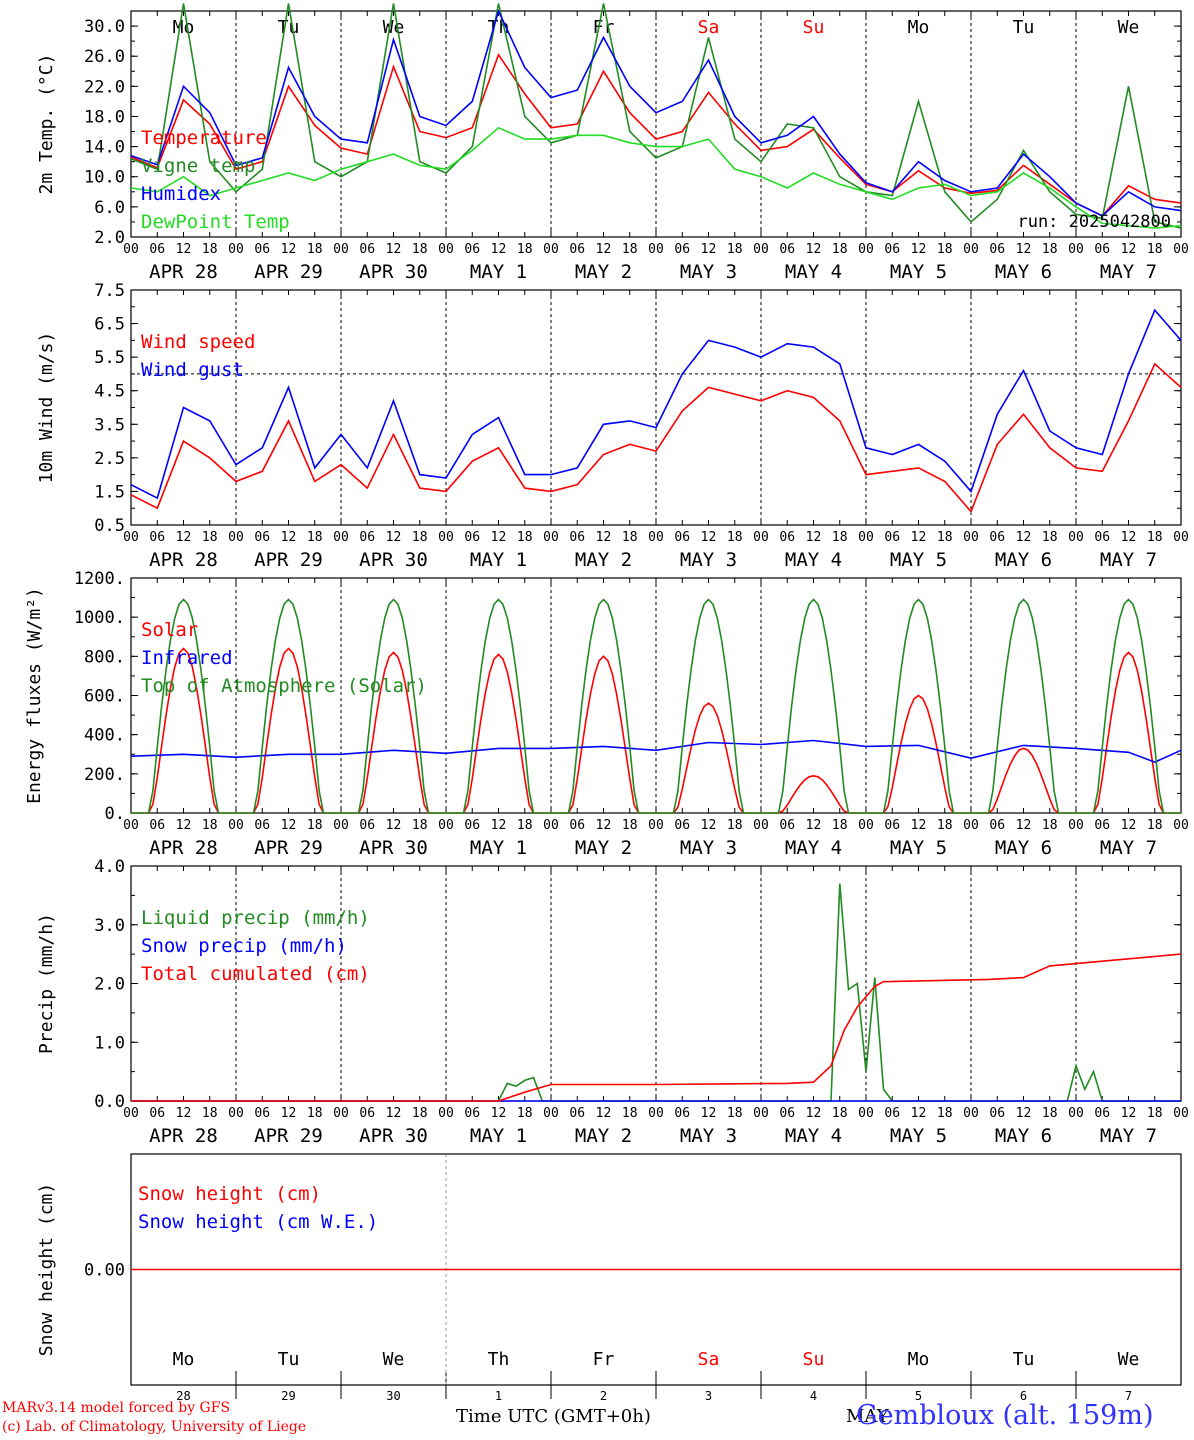 This screenshot has width=1194, height=1440. What do you see at coordinates (498, 560) in the screenshot?
I see `date-label: MAY 1` at bounding box center [498, 560].